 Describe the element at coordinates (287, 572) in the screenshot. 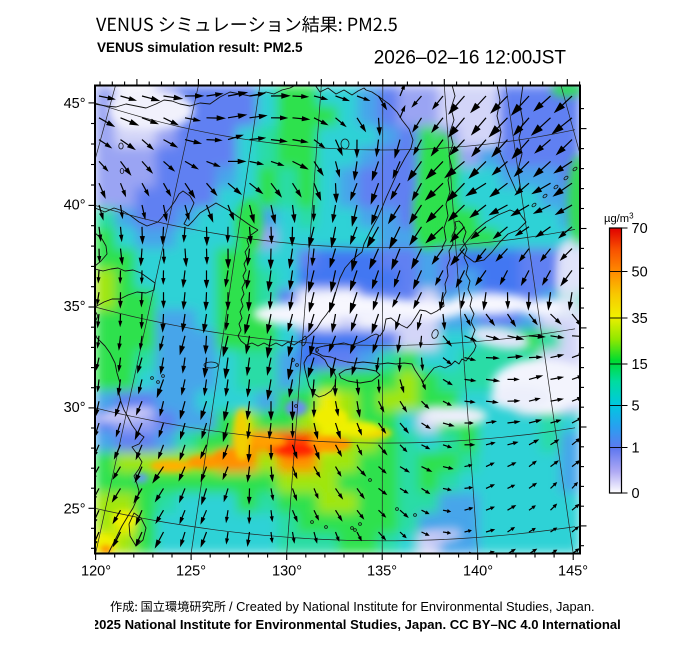

I see `svg-text: 130°` at that location.